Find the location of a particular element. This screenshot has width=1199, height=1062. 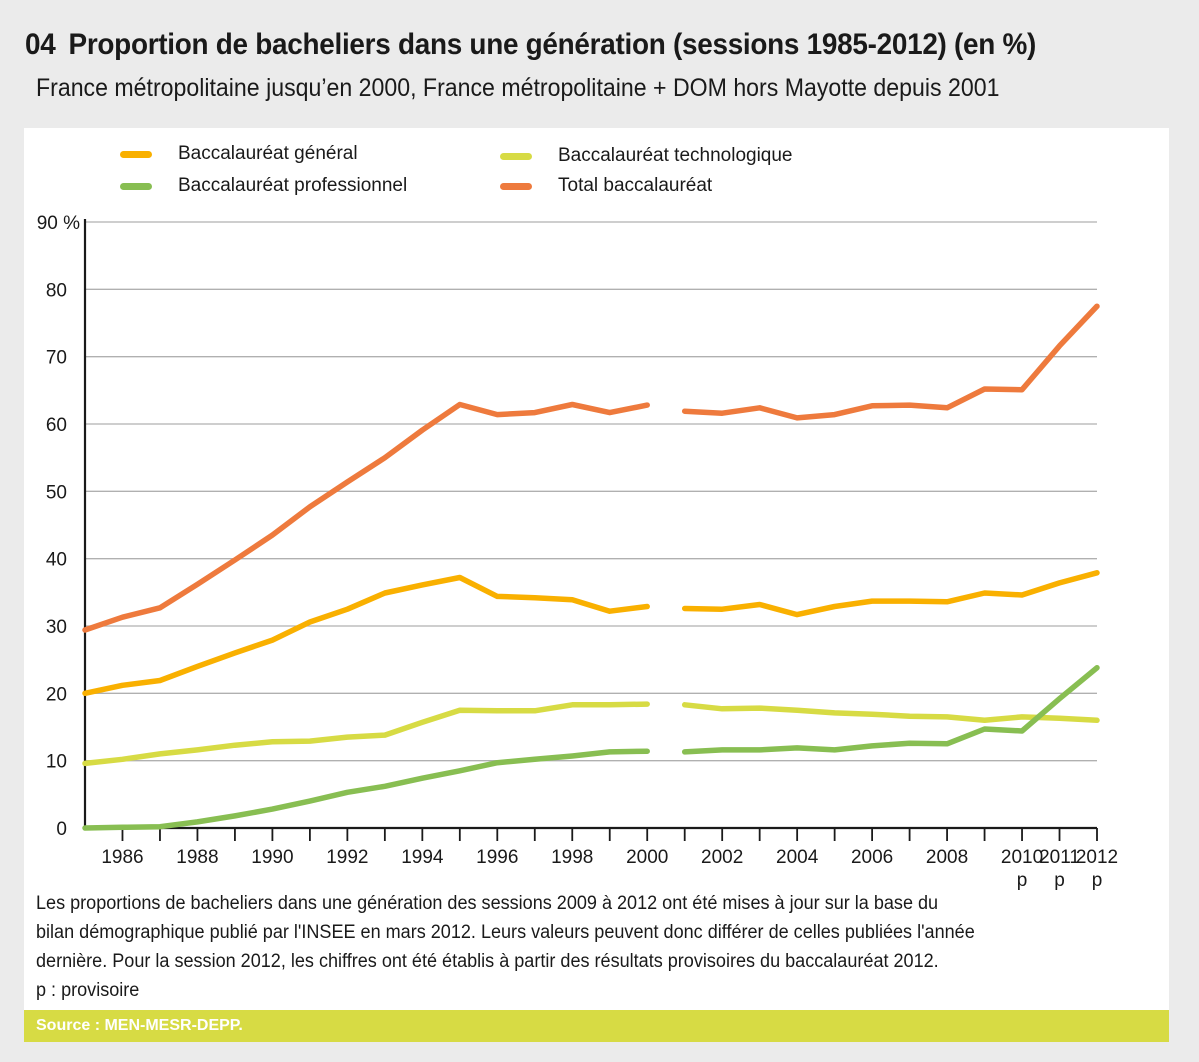

x-tick-label: 2011 is located at coordinates (1059, 857).